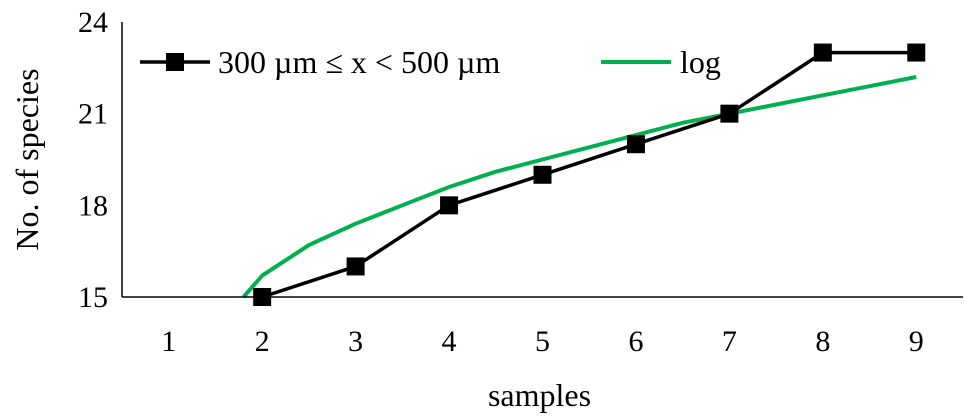  What do you see at coordinates (359, 62) in the screenshot?
I see `legend-label-series-0: 300 µm ≤ x < 500 µm` at bounding box center [359, 62].